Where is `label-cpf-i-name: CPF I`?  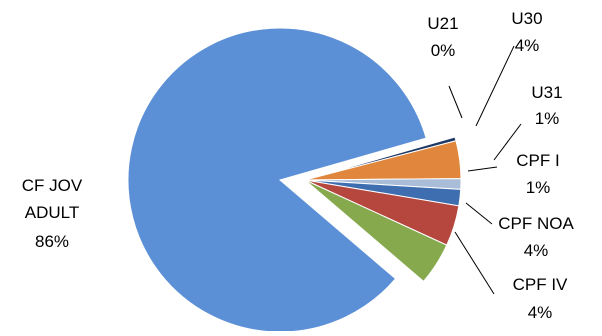
label-cpf-i-name: CPF I is located at coordinates (537, 160).